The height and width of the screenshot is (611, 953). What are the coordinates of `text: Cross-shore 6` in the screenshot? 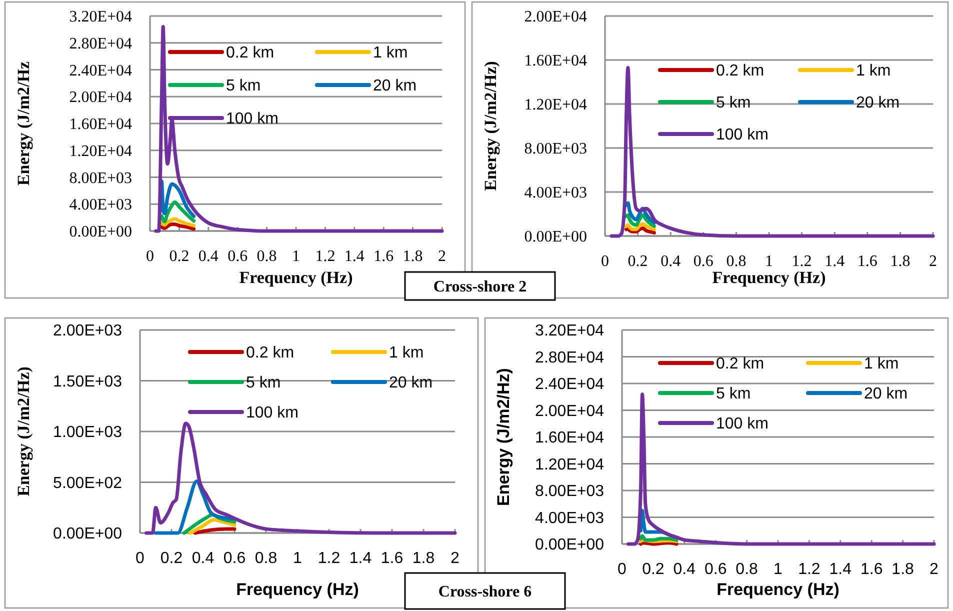 It's located at (485, 592).